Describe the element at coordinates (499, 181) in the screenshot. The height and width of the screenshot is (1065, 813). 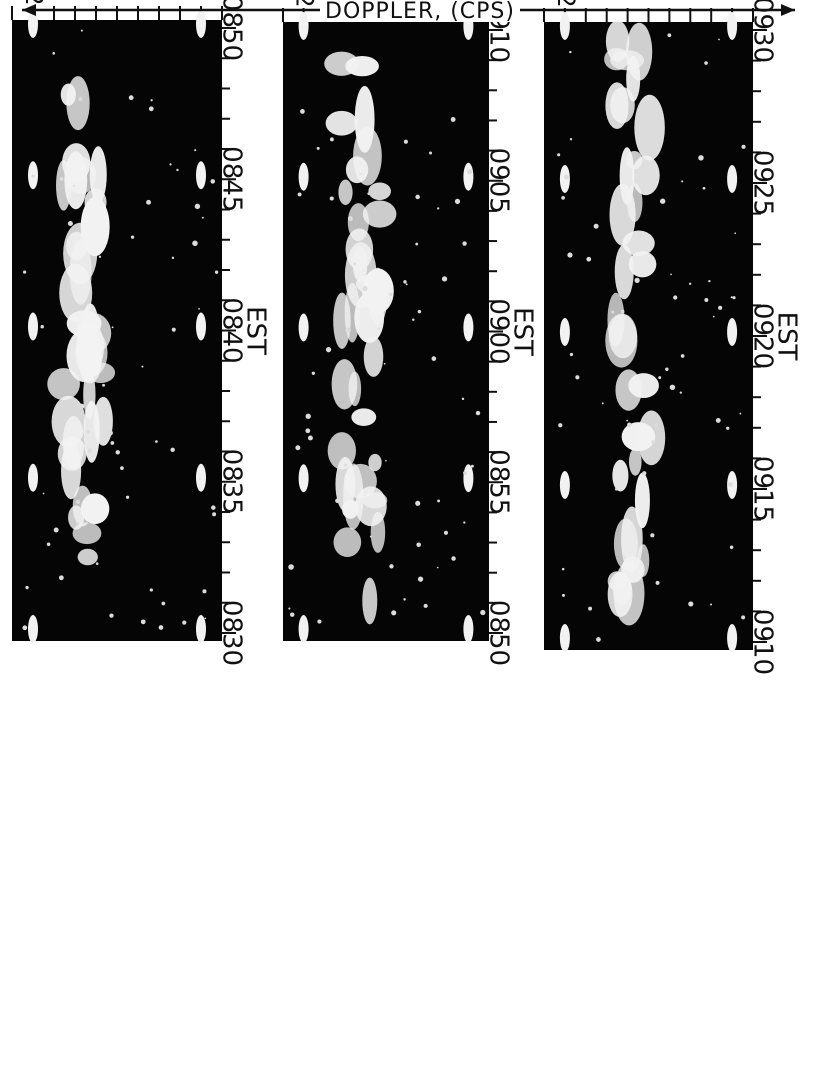
I see `time-tick-label: 0905` at that location.